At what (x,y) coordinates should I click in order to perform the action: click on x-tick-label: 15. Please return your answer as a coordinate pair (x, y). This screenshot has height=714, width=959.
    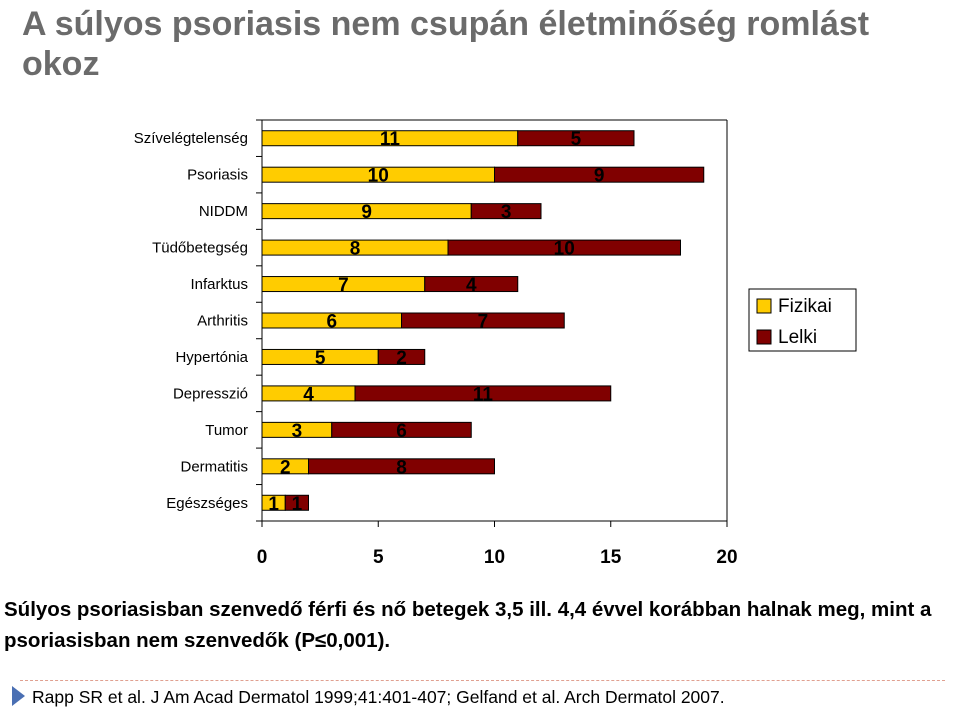
    Looking at the image, I should click on (611, 557).